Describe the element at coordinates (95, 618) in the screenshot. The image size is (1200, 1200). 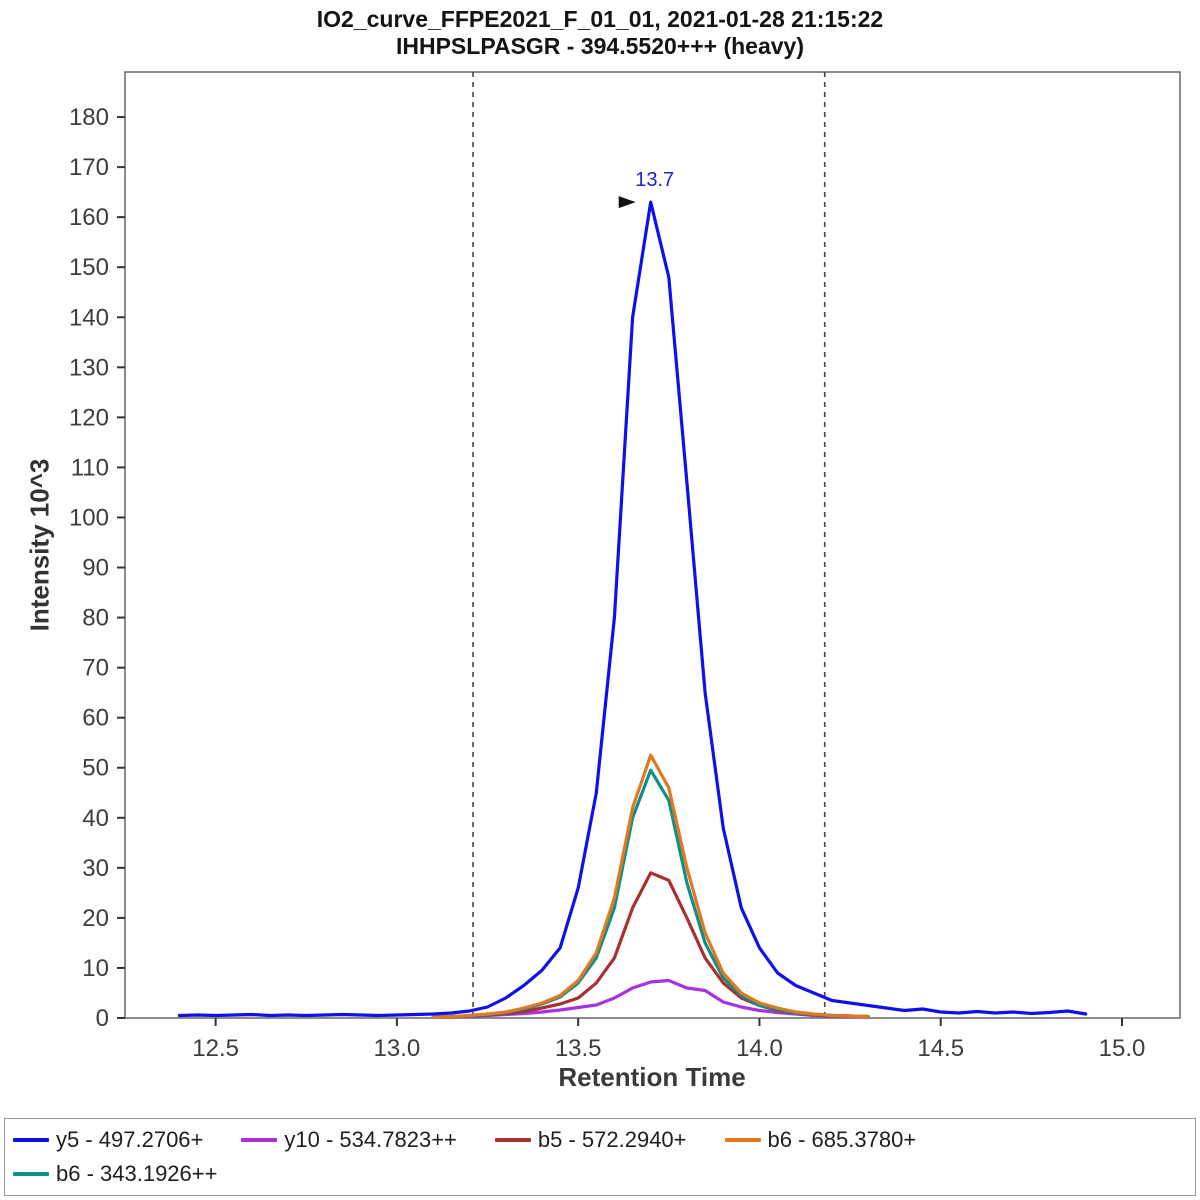
I see `y-tick-label: 80` at that location.